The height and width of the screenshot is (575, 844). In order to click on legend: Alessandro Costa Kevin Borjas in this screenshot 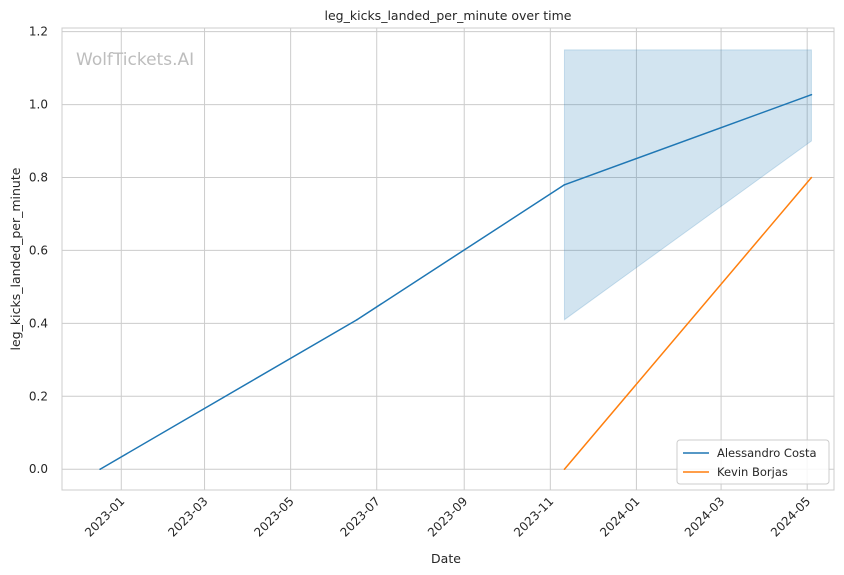, I will do `click(753, 462)`.